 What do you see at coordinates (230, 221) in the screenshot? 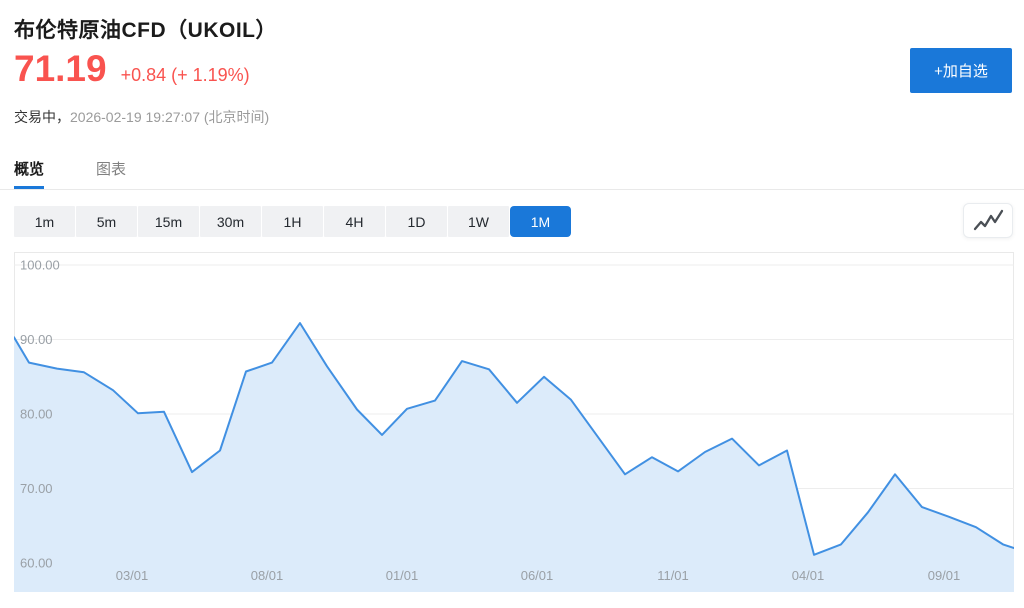
I see `timeframe-30m: 30m` at bounding box center [230, 221].